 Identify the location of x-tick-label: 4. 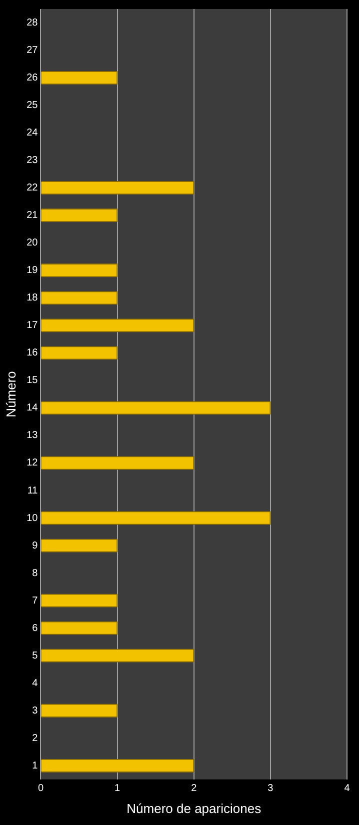
(347, 788).